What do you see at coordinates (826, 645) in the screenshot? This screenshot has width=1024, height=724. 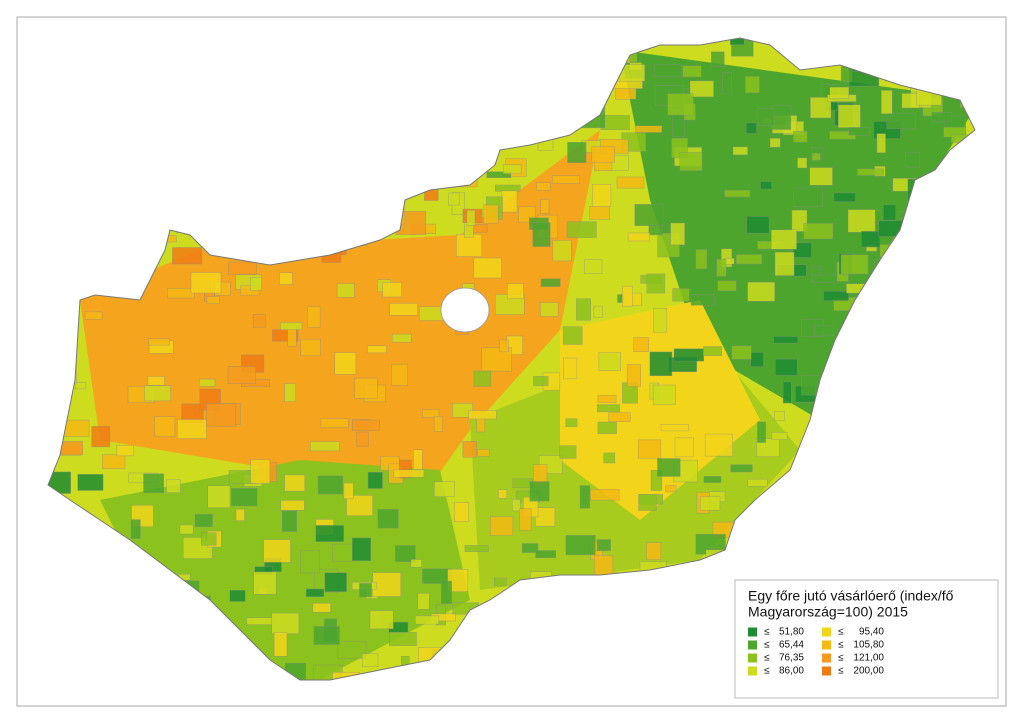 I see `legend-swatch` at bounding box center [826, 645].